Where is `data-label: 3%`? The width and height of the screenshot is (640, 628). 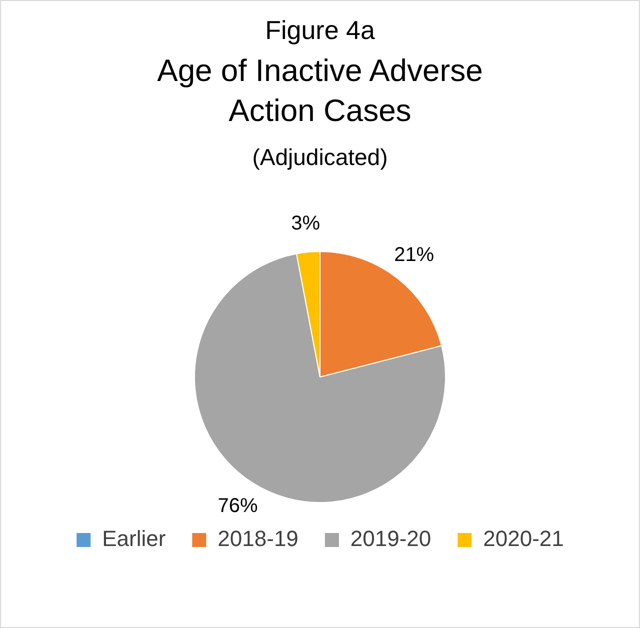
data-label: 3% is located at coordinates (305, 223).